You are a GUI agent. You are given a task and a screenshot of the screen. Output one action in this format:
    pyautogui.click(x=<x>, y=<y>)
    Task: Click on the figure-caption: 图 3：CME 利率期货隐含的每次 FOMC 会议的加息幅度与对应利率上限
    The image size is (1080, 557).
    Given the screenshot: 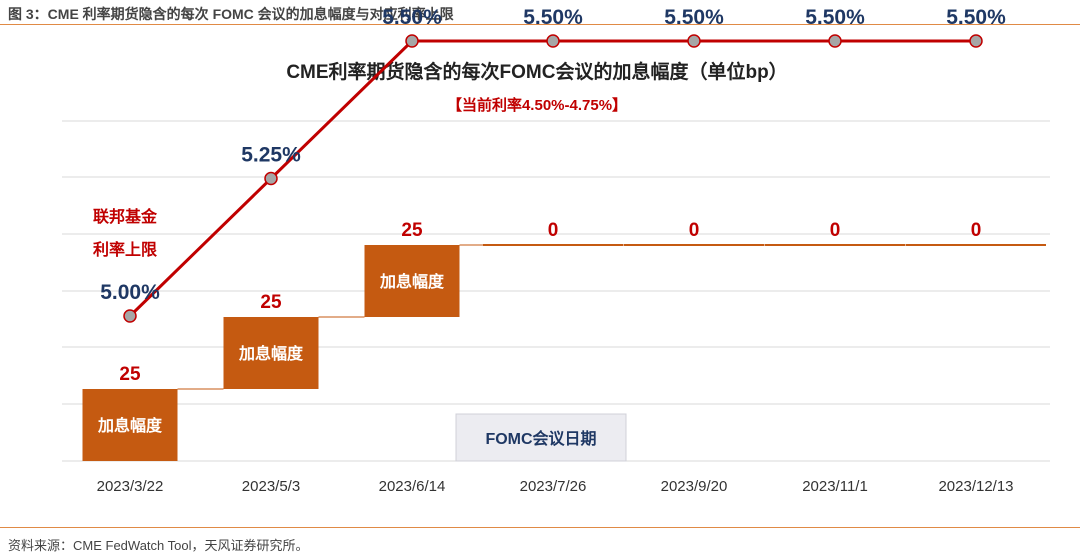 What is the action you would take?
    pyautogui.click(x=231, y=14)
    